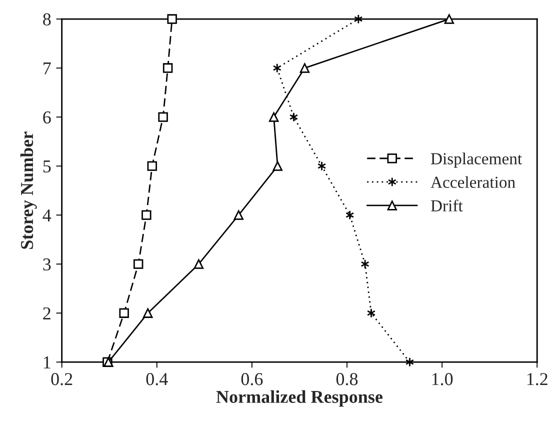 The image size is (552, 423). What do you see at coordinates (446, 206) in the screenshot?
I see `legend-label: Drift` at bounding box center [446, 206].